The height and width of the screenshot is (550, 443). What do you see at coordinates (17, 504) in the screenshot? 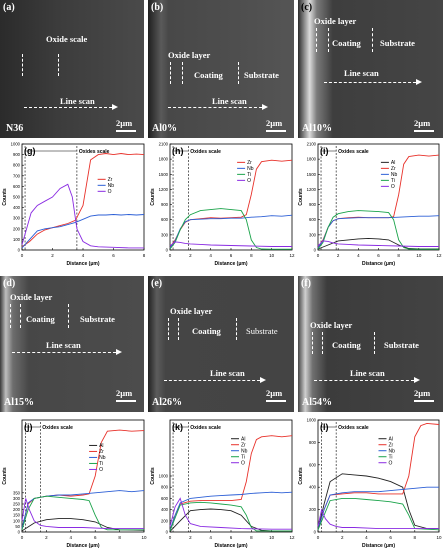
I see `y-tick-label: 250` at bounding box center [17, 504].